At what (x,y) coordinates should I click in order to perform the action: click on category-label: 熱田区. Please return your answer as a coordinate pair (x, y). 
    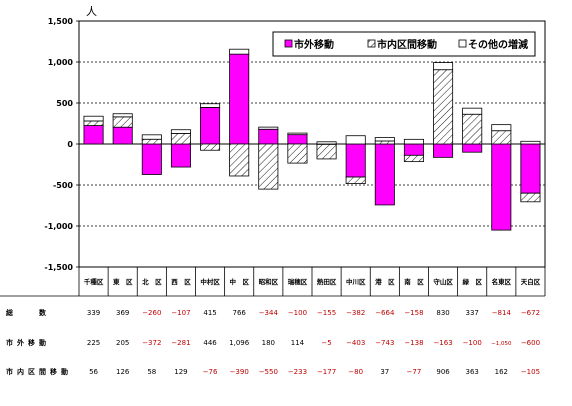
    Looking at the image, I should click on (327, 281).